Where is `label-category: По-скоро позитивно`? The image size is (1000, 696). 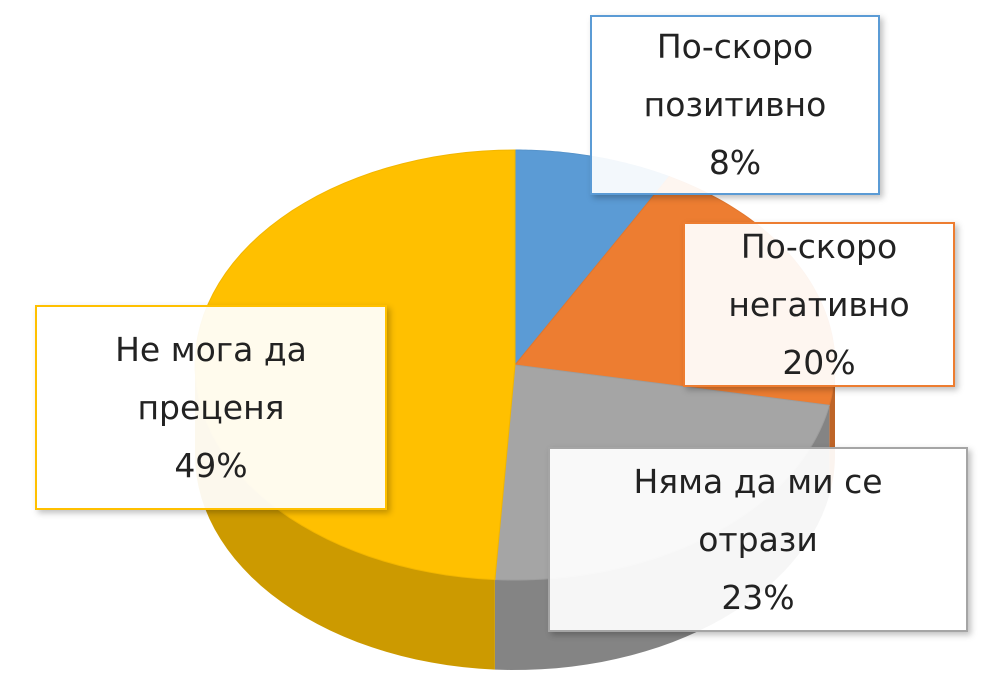 label-category: По-скоро позитивно is located at coordinates (735, 75).